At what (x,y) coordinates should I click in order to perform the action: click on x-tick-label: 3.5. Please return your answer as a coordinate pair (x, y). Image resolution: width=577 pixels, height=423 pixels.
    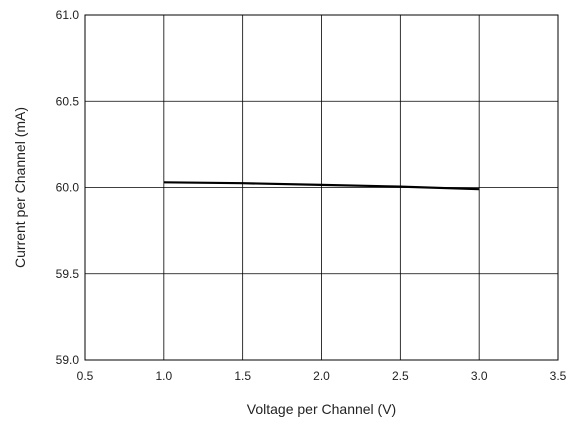
    Looking at the image, I should click on (558, 376).